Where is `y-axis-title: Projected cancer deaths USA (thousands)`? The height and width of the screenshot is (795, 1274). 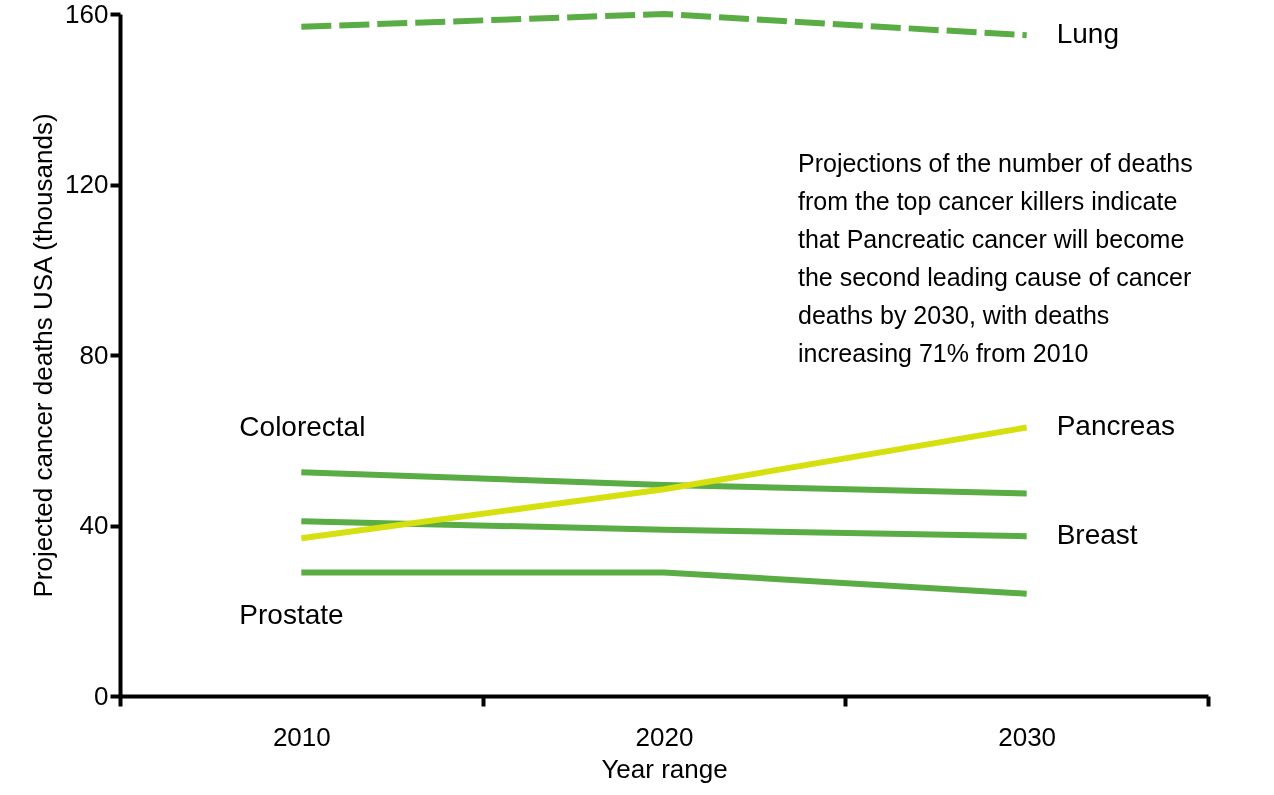
y-axis-title: Projected cancer deaths USA (thousands) is located at coordinates (43, 355).